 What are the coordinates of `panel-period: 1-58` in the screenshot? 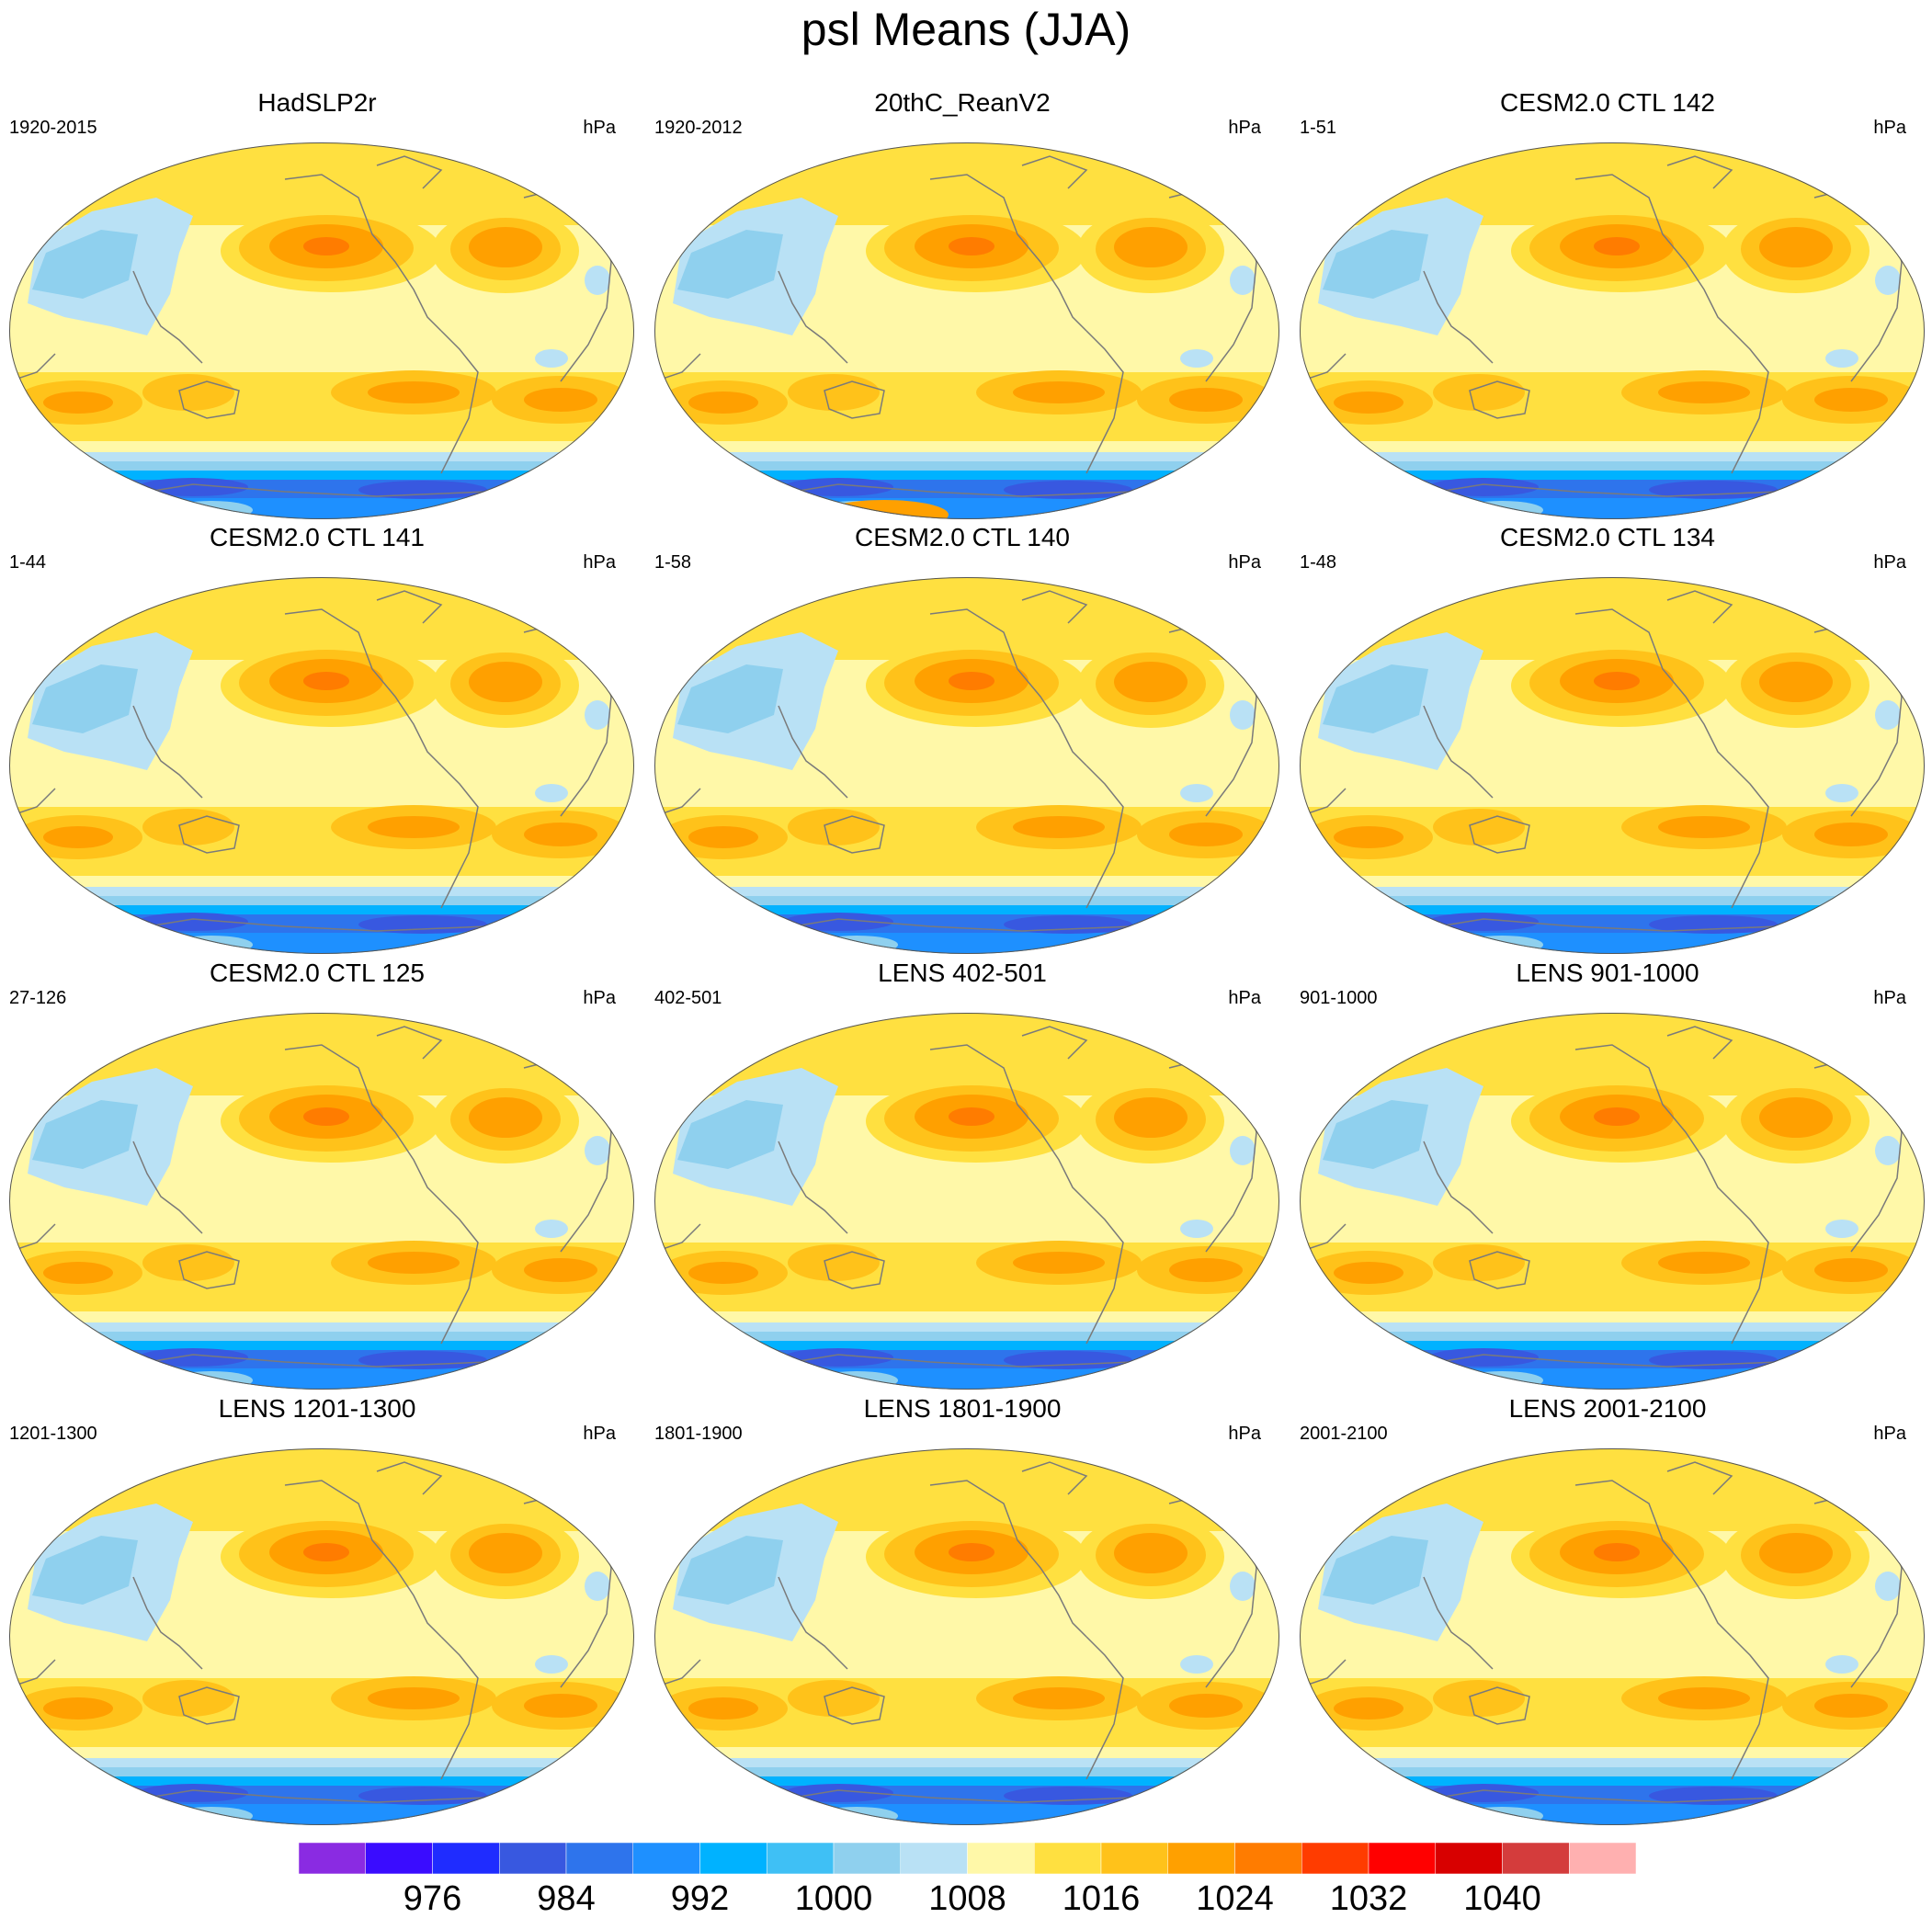 It's located at (673, 562).